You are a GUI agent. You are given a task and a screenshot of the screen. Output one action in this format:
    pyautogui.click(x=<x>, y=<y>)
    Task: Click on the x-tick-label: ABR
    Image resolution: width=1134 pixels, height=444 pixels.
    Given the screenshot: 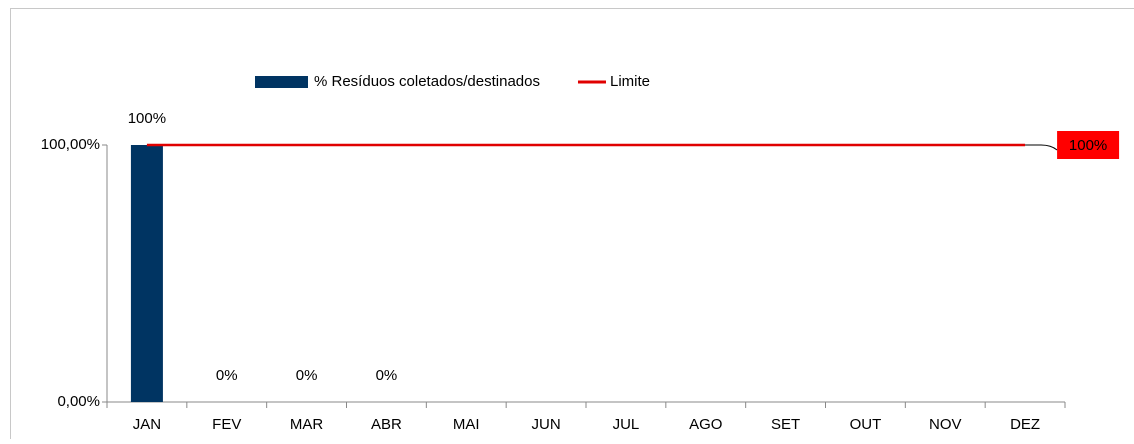 What is the action you would take?
    pyautogui.click(x=386, y=424)
    